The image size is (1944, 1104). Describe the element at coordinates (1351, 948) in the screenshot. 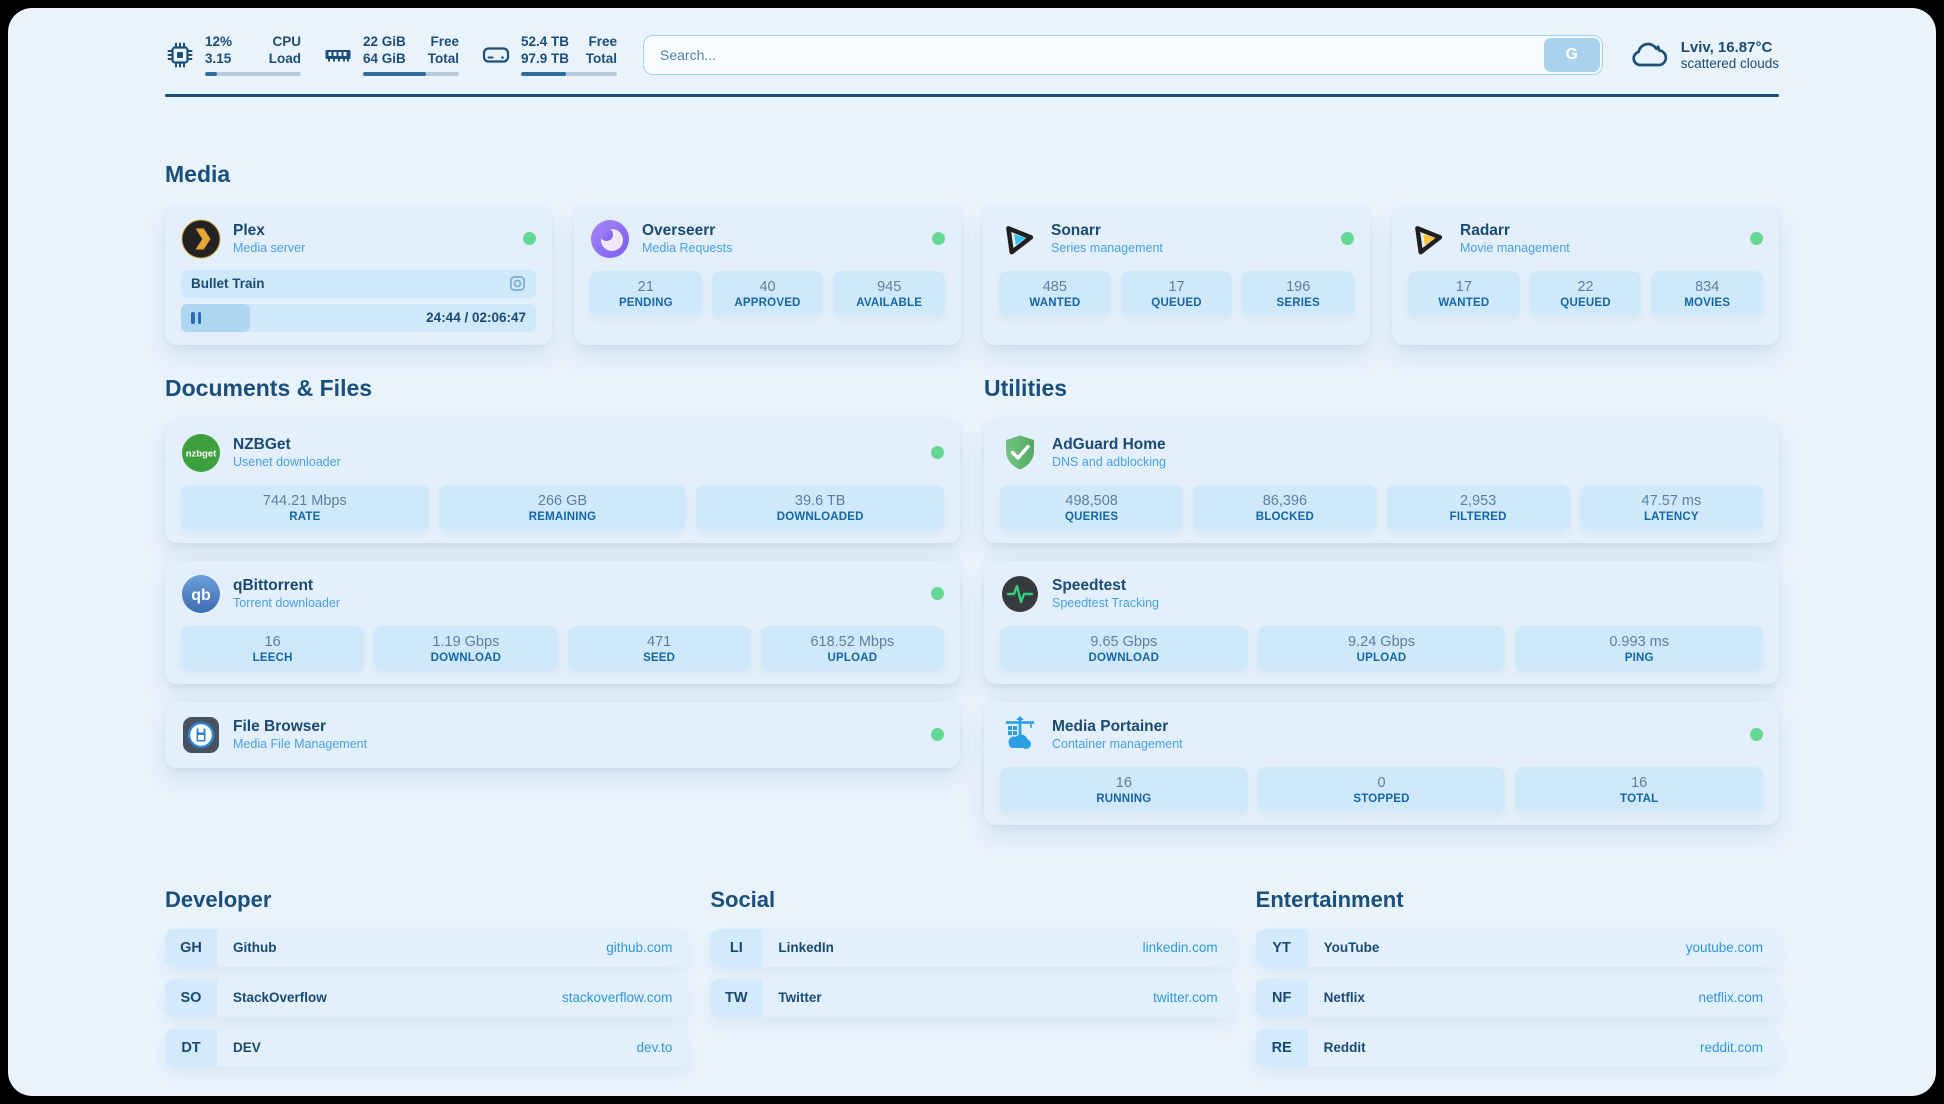

I see `link-name: YouTube` at that location.